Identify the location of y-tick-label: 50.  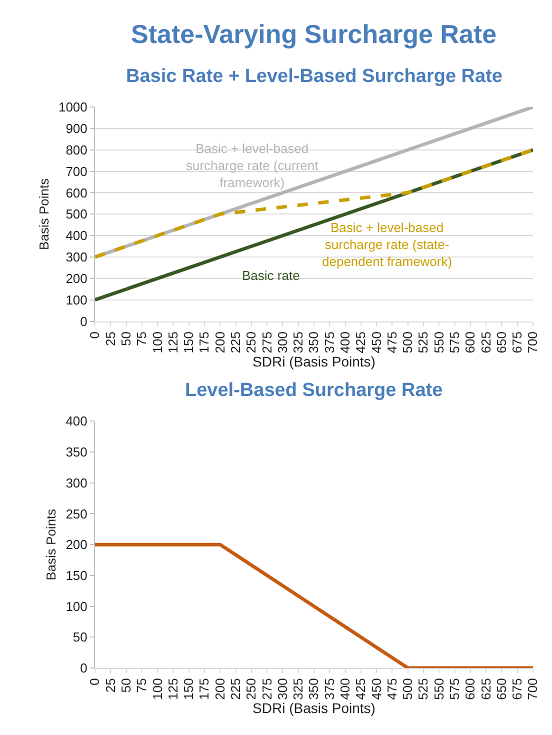
(80, 637).